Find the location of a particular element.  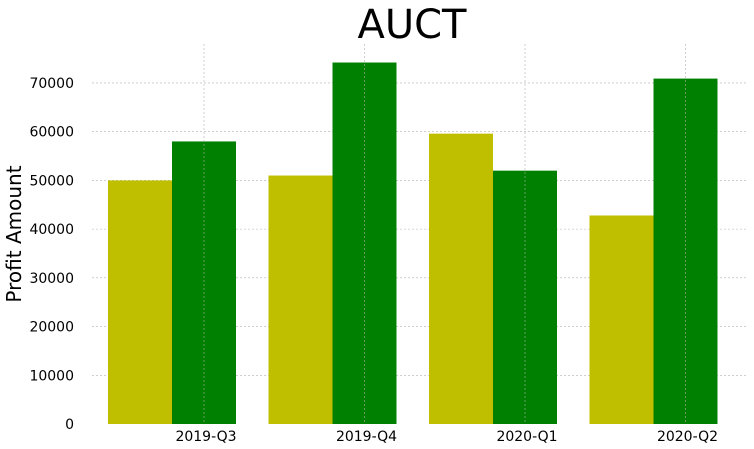

y-tick-label: 70000 is located at coordinates (51, 84).